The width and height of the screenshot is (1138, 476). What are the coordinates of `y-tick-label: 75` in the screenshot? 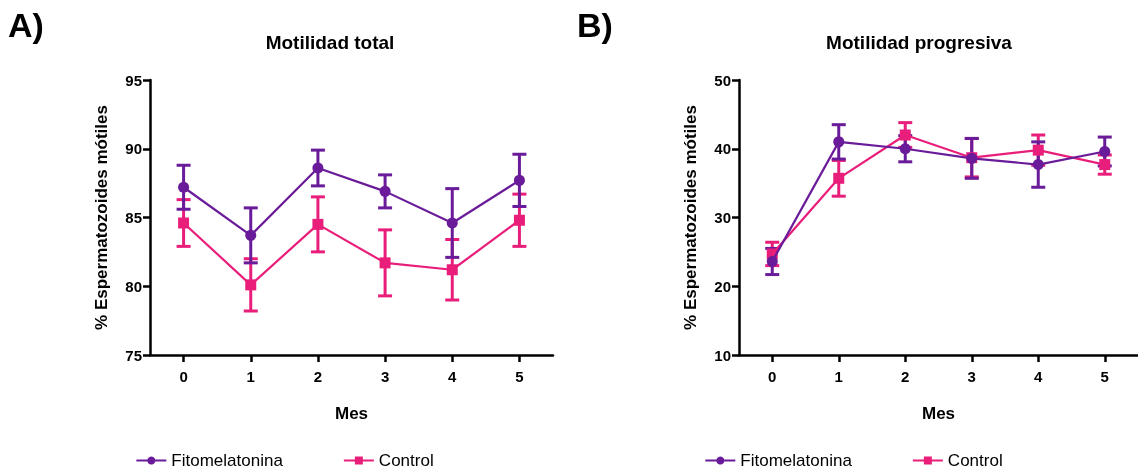 It's located at (133, 355).